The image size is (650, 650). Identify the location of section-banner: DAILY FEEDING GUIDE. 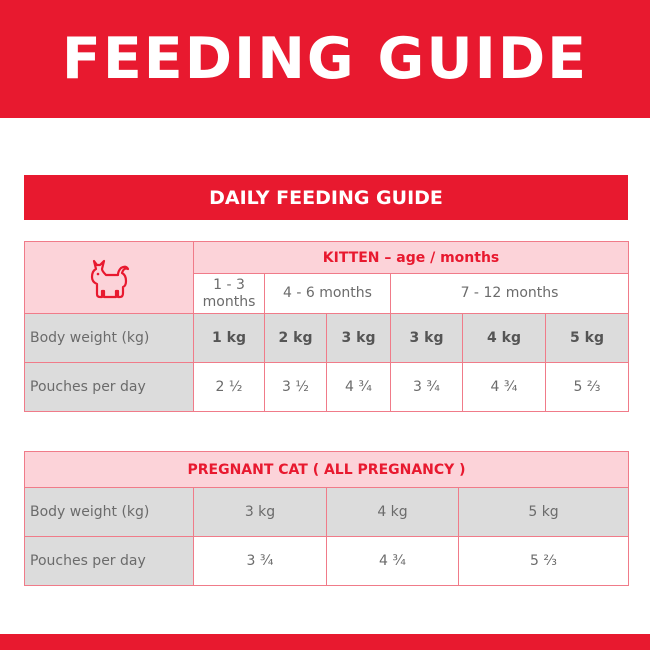
(326, 197).